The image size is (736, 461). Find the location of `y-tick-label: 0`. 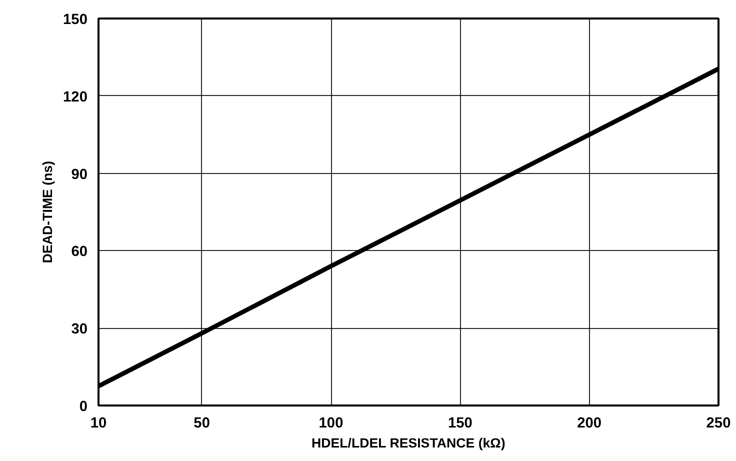

y-tick-label: 0 is located at coordinates (83, 407).